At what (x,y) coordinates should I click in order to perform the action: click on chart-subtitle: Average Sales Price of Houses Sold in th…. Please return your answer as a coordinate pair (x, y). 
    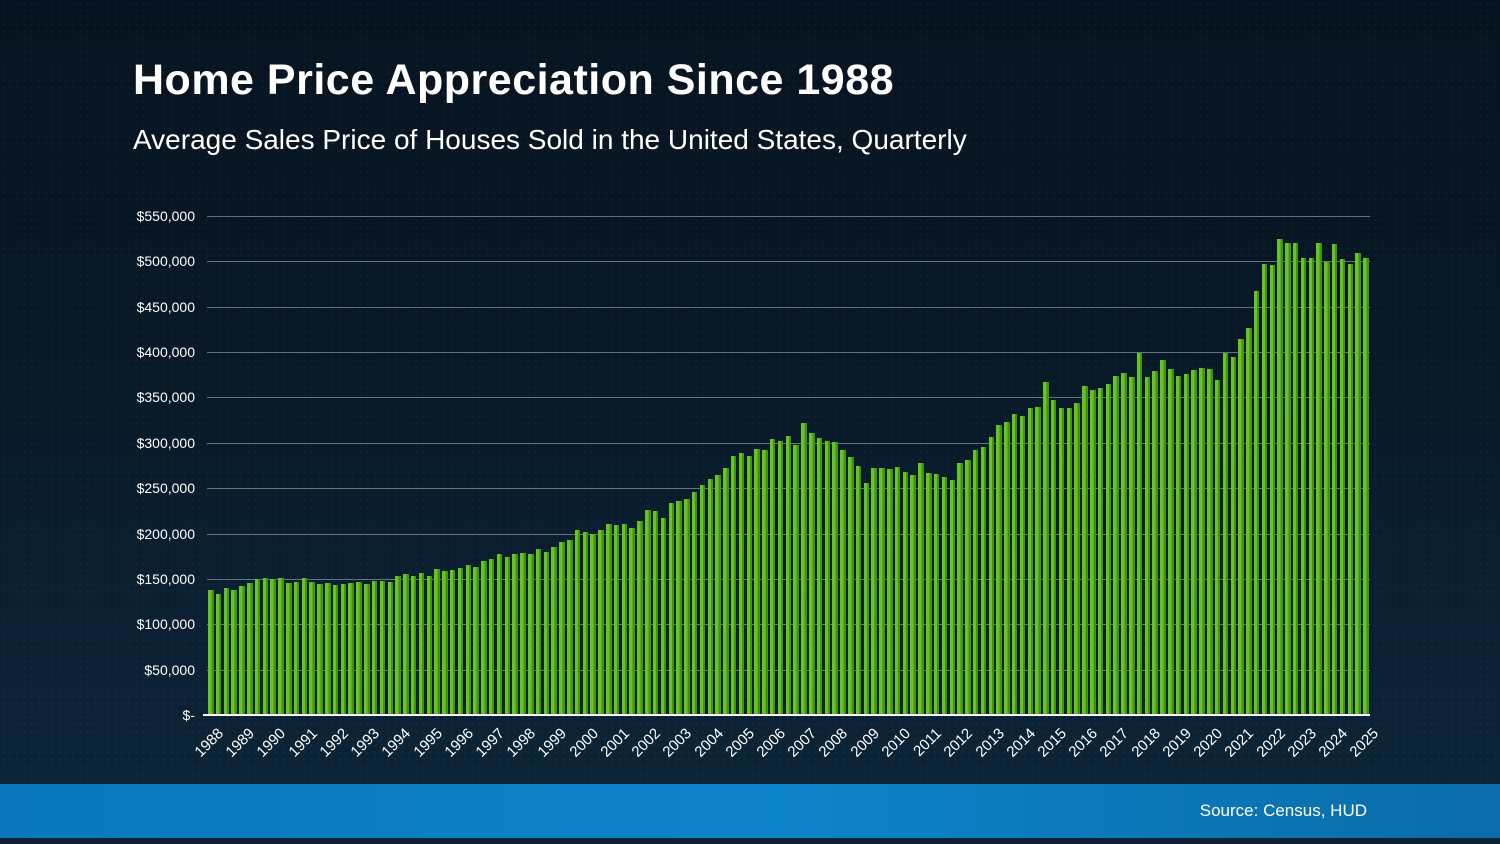
    Looking at the image, I should click on (550, 139).